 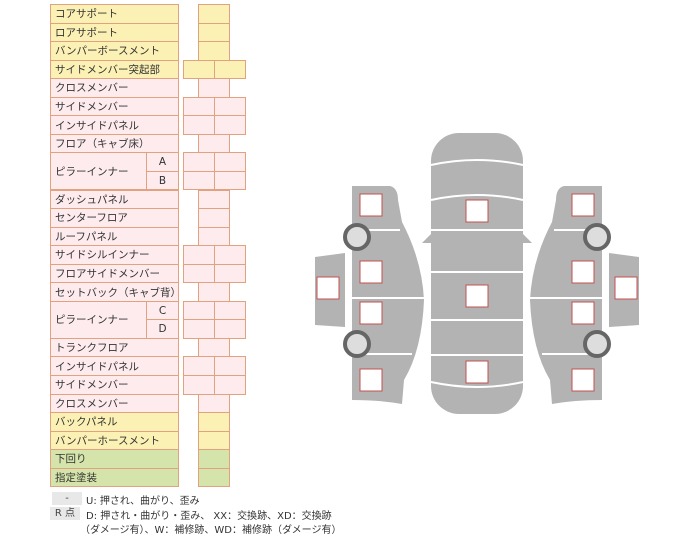 What do you see at coordinates (209, 516) in the screenshot?
I see `legend-r-text-1: D: 押され・曲がり・歪み、 XX：交換跡、XD：交換跡` at bounding box center [209, 516].